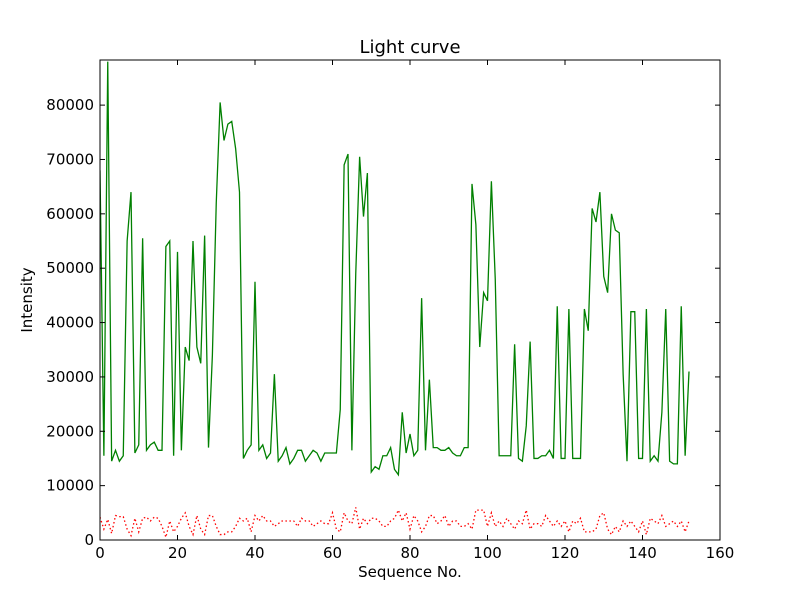 This screenshot has height=600, width=800. I want to click on y-tick-label: 80000, so click(70, 105).